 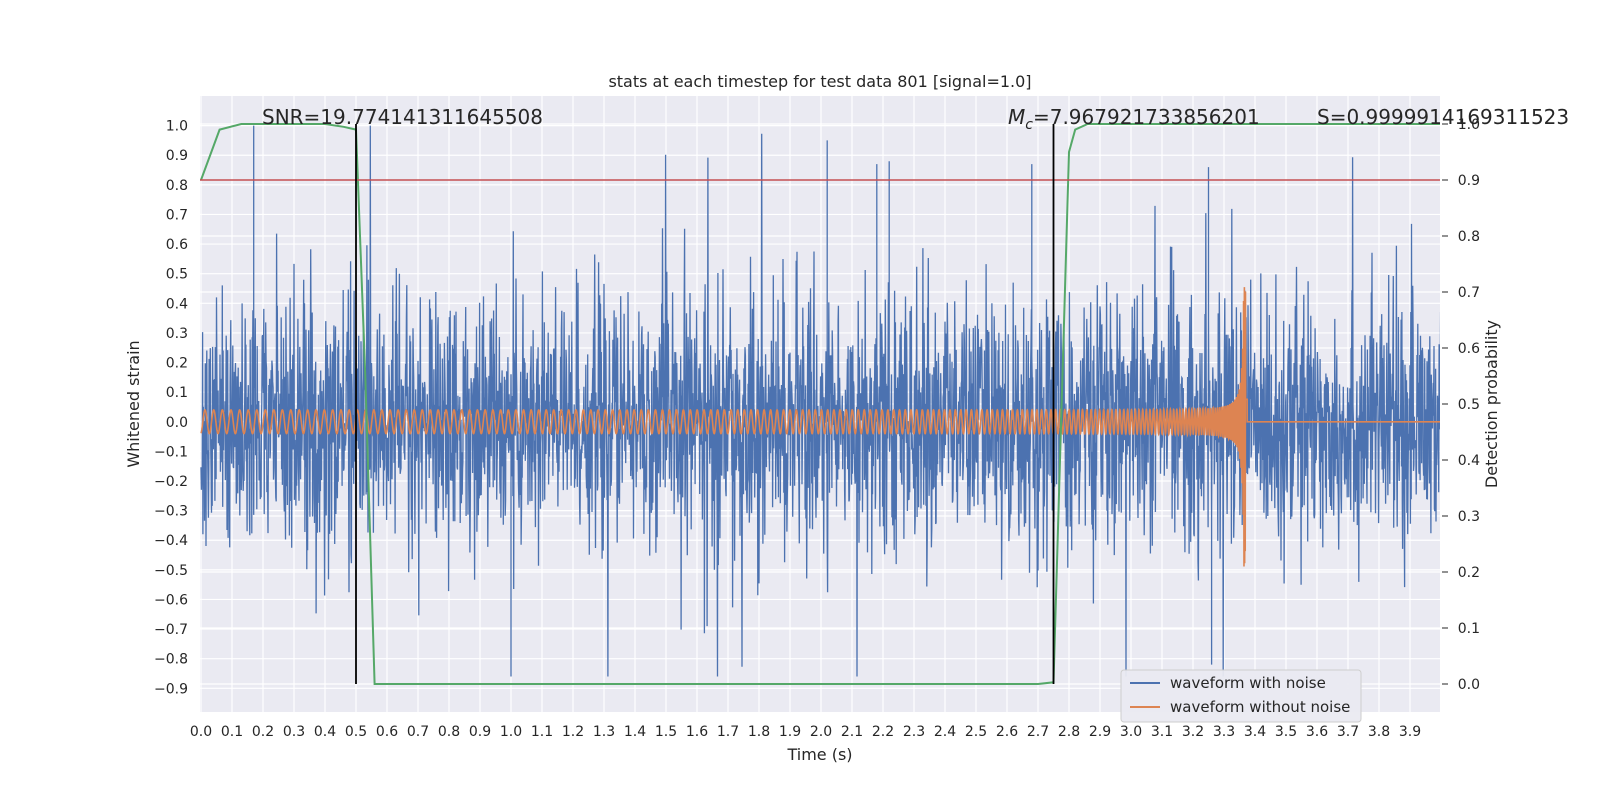 I want to click on y-tick-label: 0.8, so click(x=177, y=186).